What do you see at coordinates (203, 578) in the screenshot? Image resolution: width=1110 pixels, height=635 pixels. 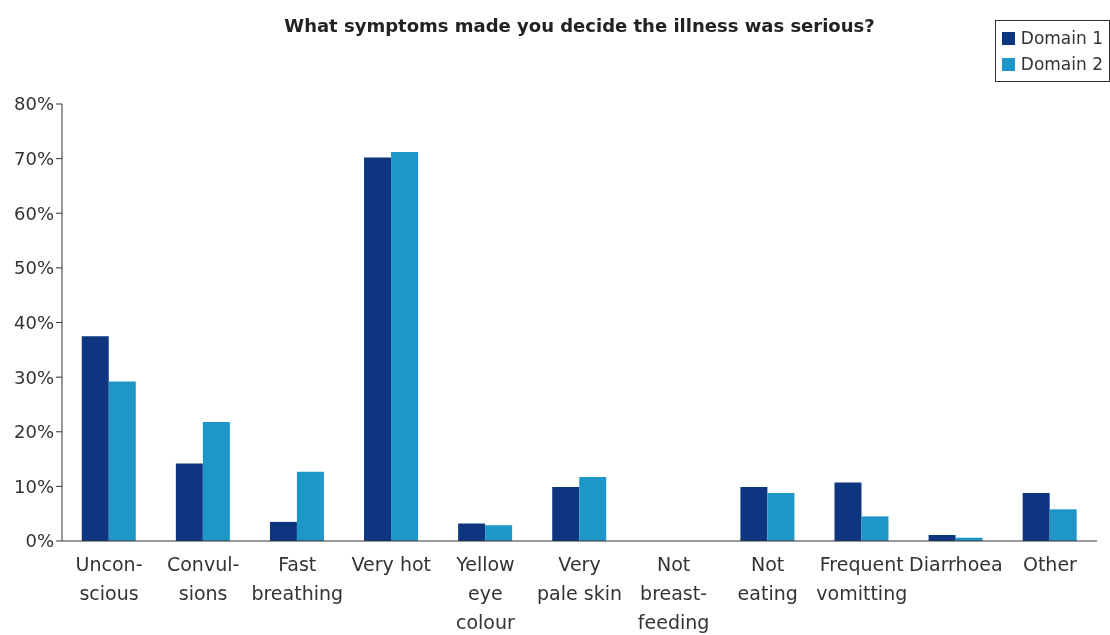 I see `x-tick-label: Convul- sions` at bounding box center [203, 578].